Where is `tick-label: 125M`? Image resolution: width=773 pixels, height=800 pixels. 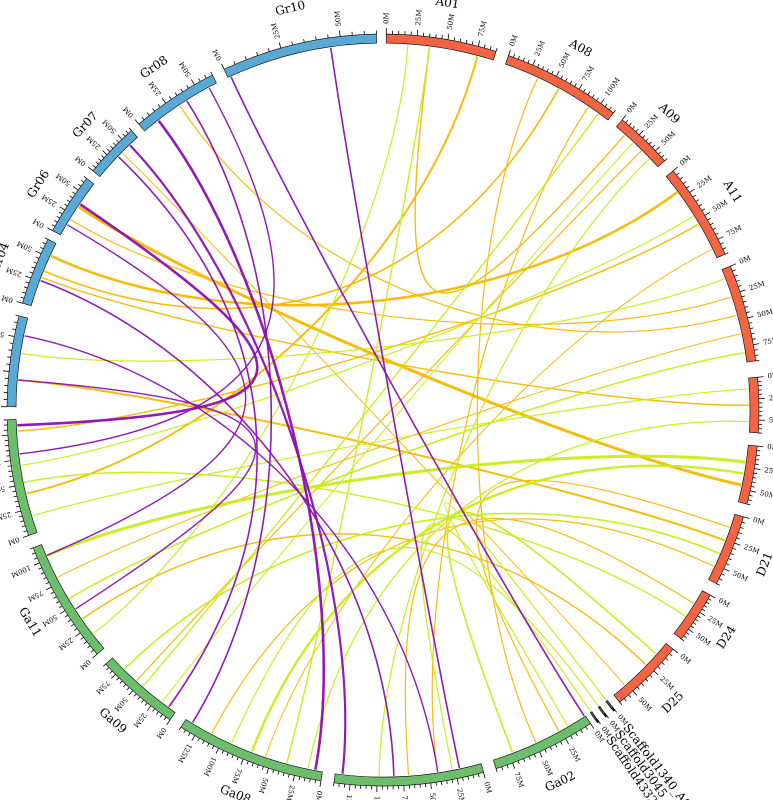 tick-label: 125M is located at coordinates (184, 753).